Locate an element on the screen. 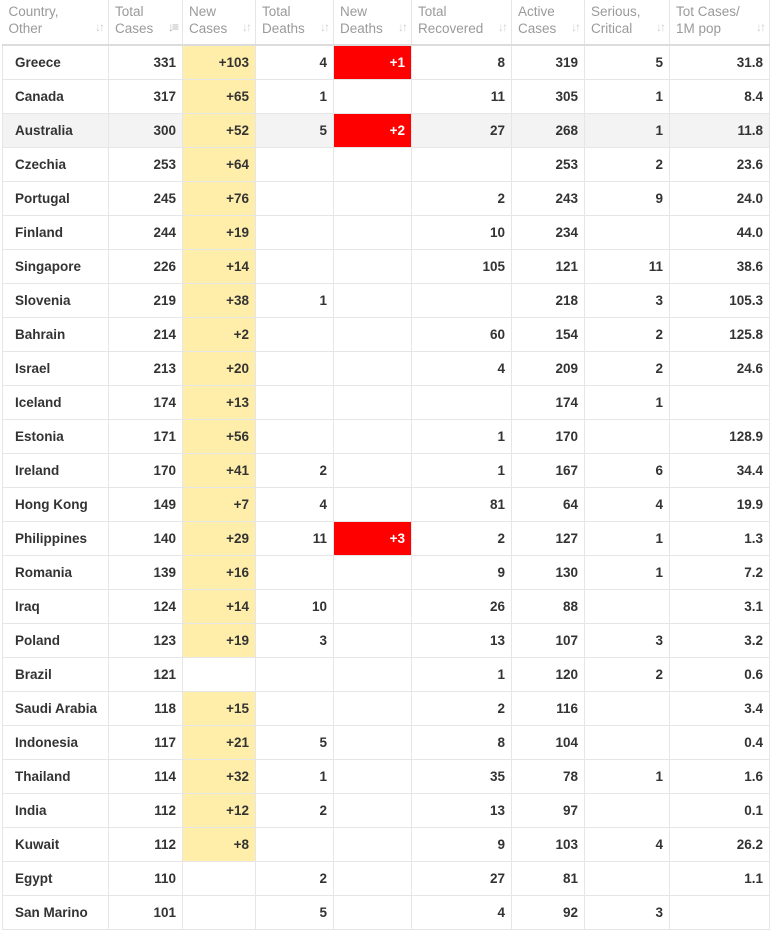  table-row: Indonesia 117 +21 5 8 104 0.4 is located at coordinates (386, 742).